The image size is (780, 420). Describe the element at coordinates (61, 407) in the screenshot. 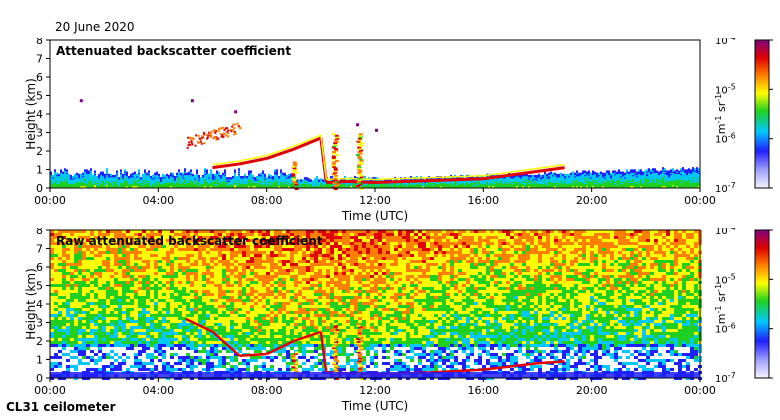

I see `instrument-label: CL31 ceilometer` at that location.